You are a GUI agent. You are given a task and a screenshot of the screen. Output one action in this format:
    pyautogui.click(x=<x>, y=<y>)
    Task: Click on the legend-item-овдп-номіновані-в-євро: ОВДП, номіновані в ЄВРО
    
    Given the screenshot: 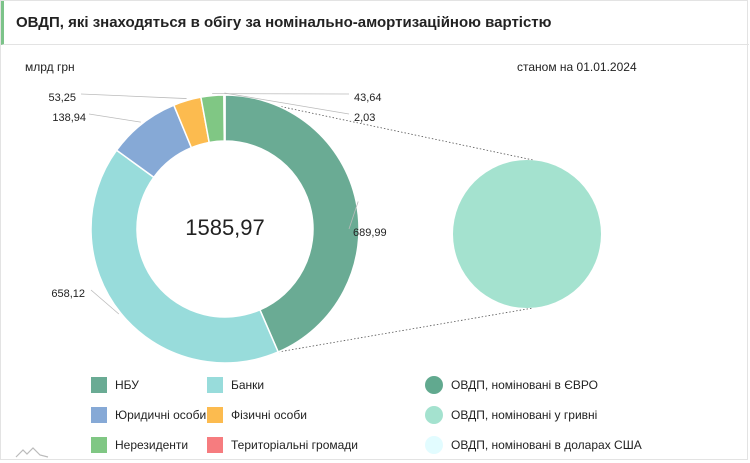 What is the action you would take?
    pyautogui.click(x=511, y=385)
    